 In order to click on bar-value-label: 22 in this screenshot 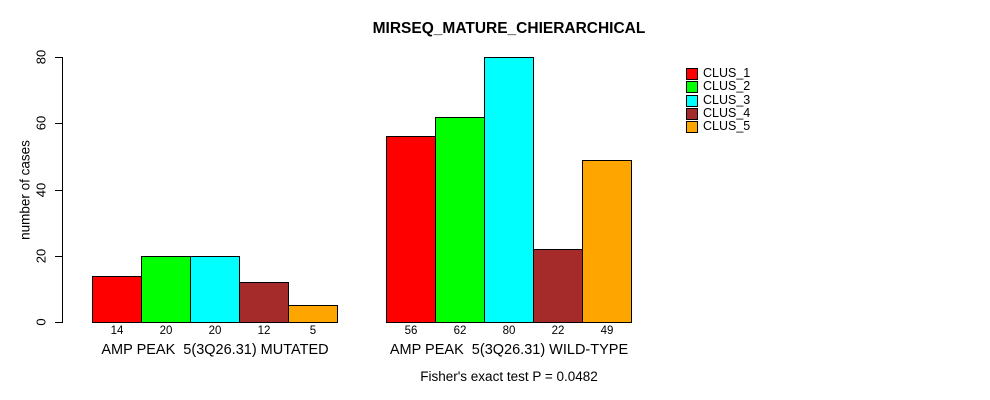, I will do `click(558, 331)`.